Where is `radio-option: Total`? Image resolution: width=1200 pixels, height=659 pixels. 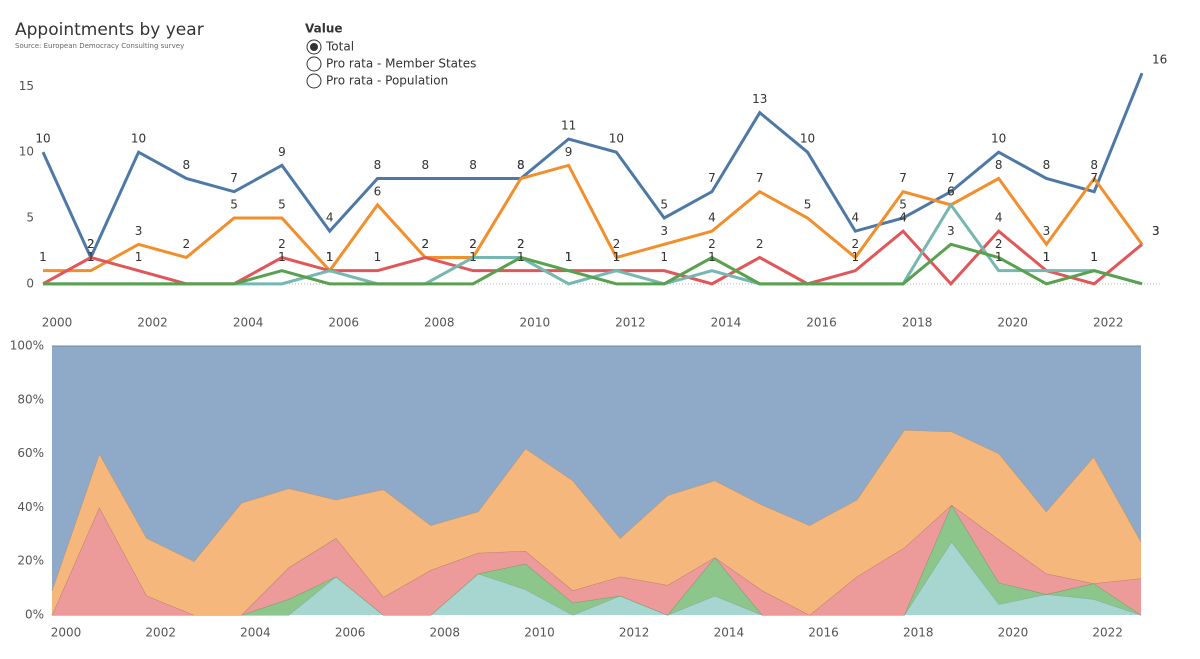 radio-option: Total is located at coordinates (330, 47).